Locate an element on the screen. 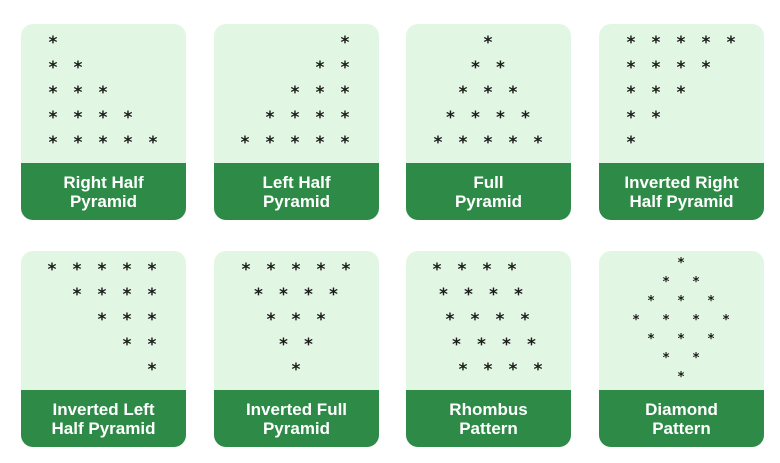  inverted-full-pyramid-pattern: * * * * * * * * * * * * * * * is located at coordinates (296, 321).